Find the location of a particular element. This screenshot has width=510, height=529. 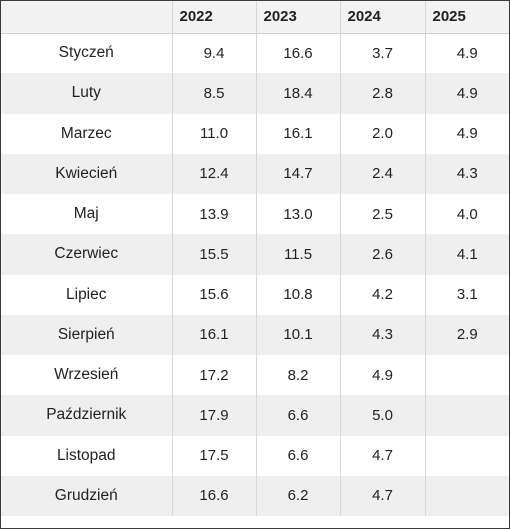

month-cell: Luty is located at coordinates (86, 93).